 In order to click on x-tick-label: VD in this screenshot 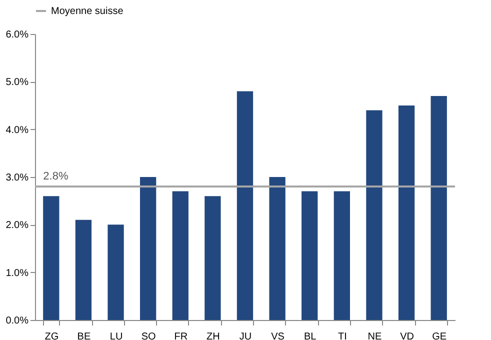, I will do `click(407, 336)`.